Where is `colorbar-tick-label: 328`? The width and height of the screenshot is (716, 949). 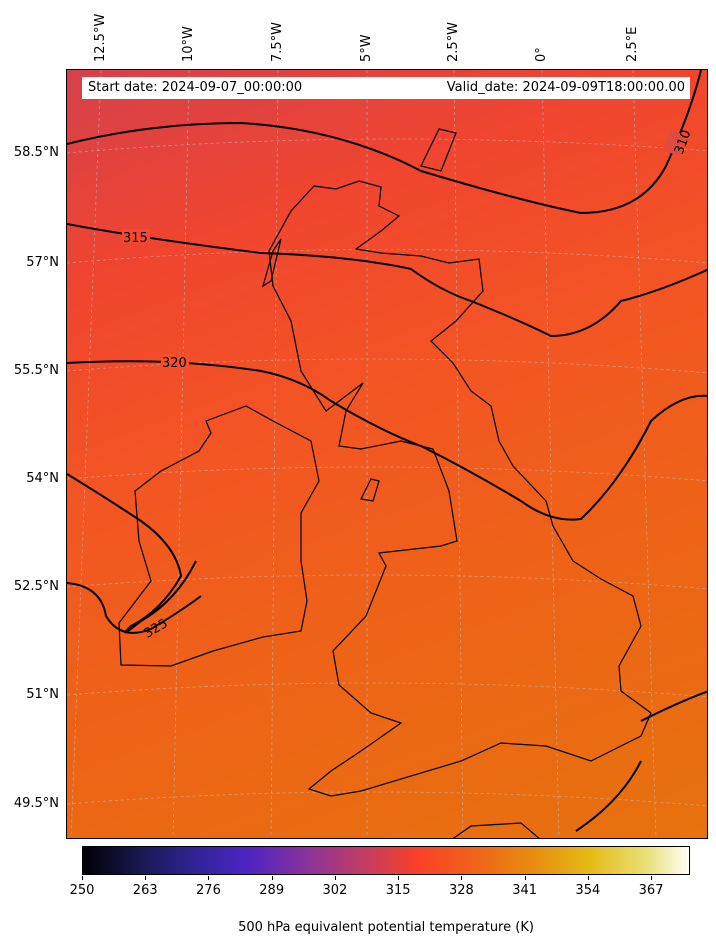
colorbar-tick-label: 328 is located at coordinates (461, 890).